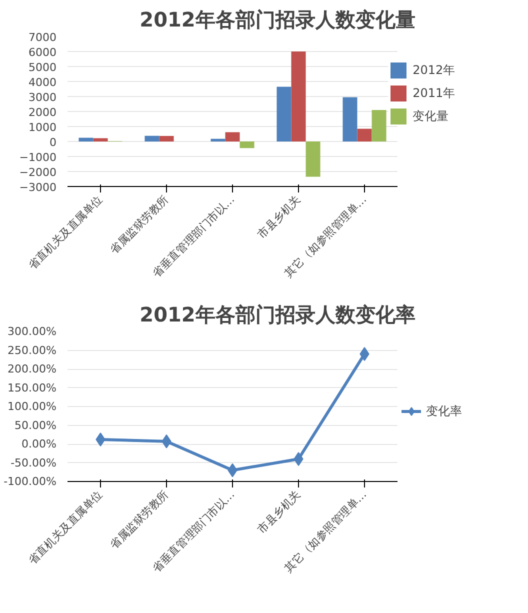 This screenshot has width=528, height=613. Describe the element at coordinates (38, 157) in the screenshot. I see `y-tick-label: −1000` at that location.